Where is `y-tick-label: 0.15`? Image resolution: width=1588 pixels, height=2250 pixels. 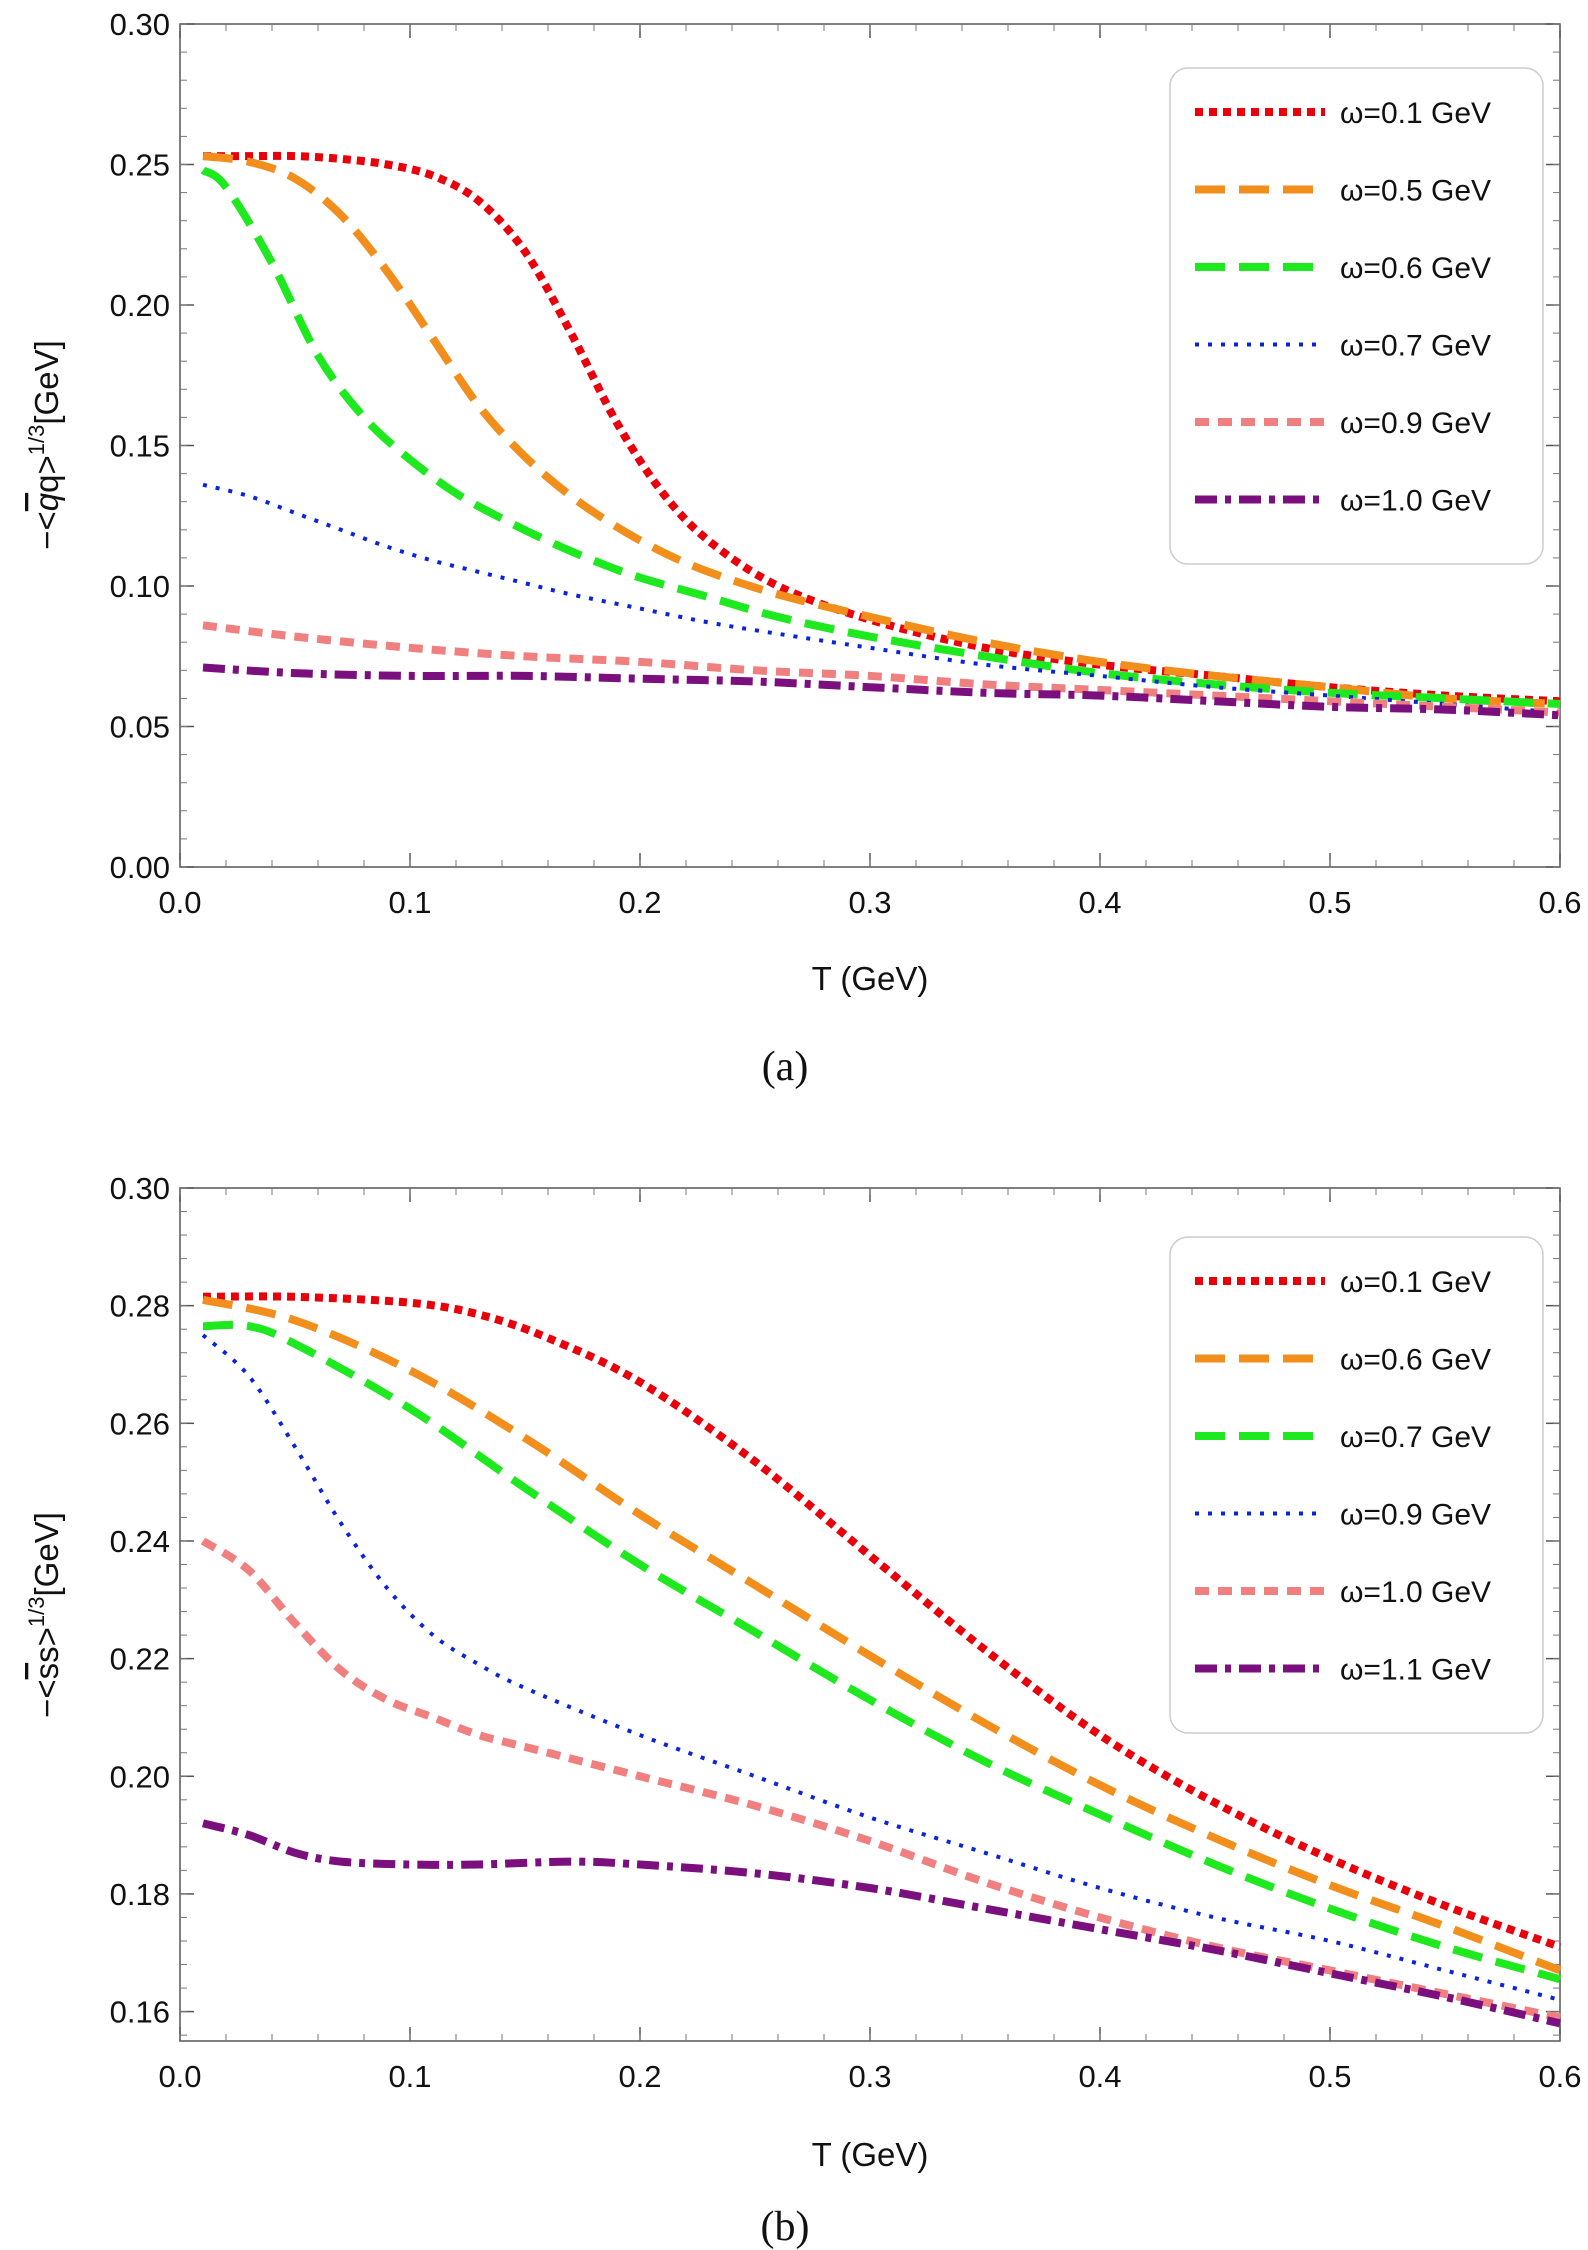
y-tick-label: 0.15 is located at coordinates (140, 446).